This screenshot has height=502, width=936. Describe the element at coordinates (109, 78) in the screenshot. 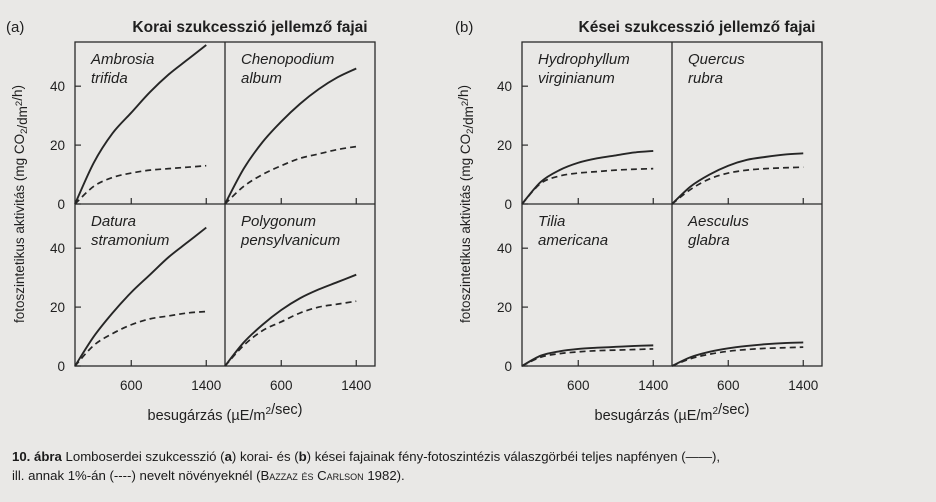

I see `species-label: trifida` at that location.